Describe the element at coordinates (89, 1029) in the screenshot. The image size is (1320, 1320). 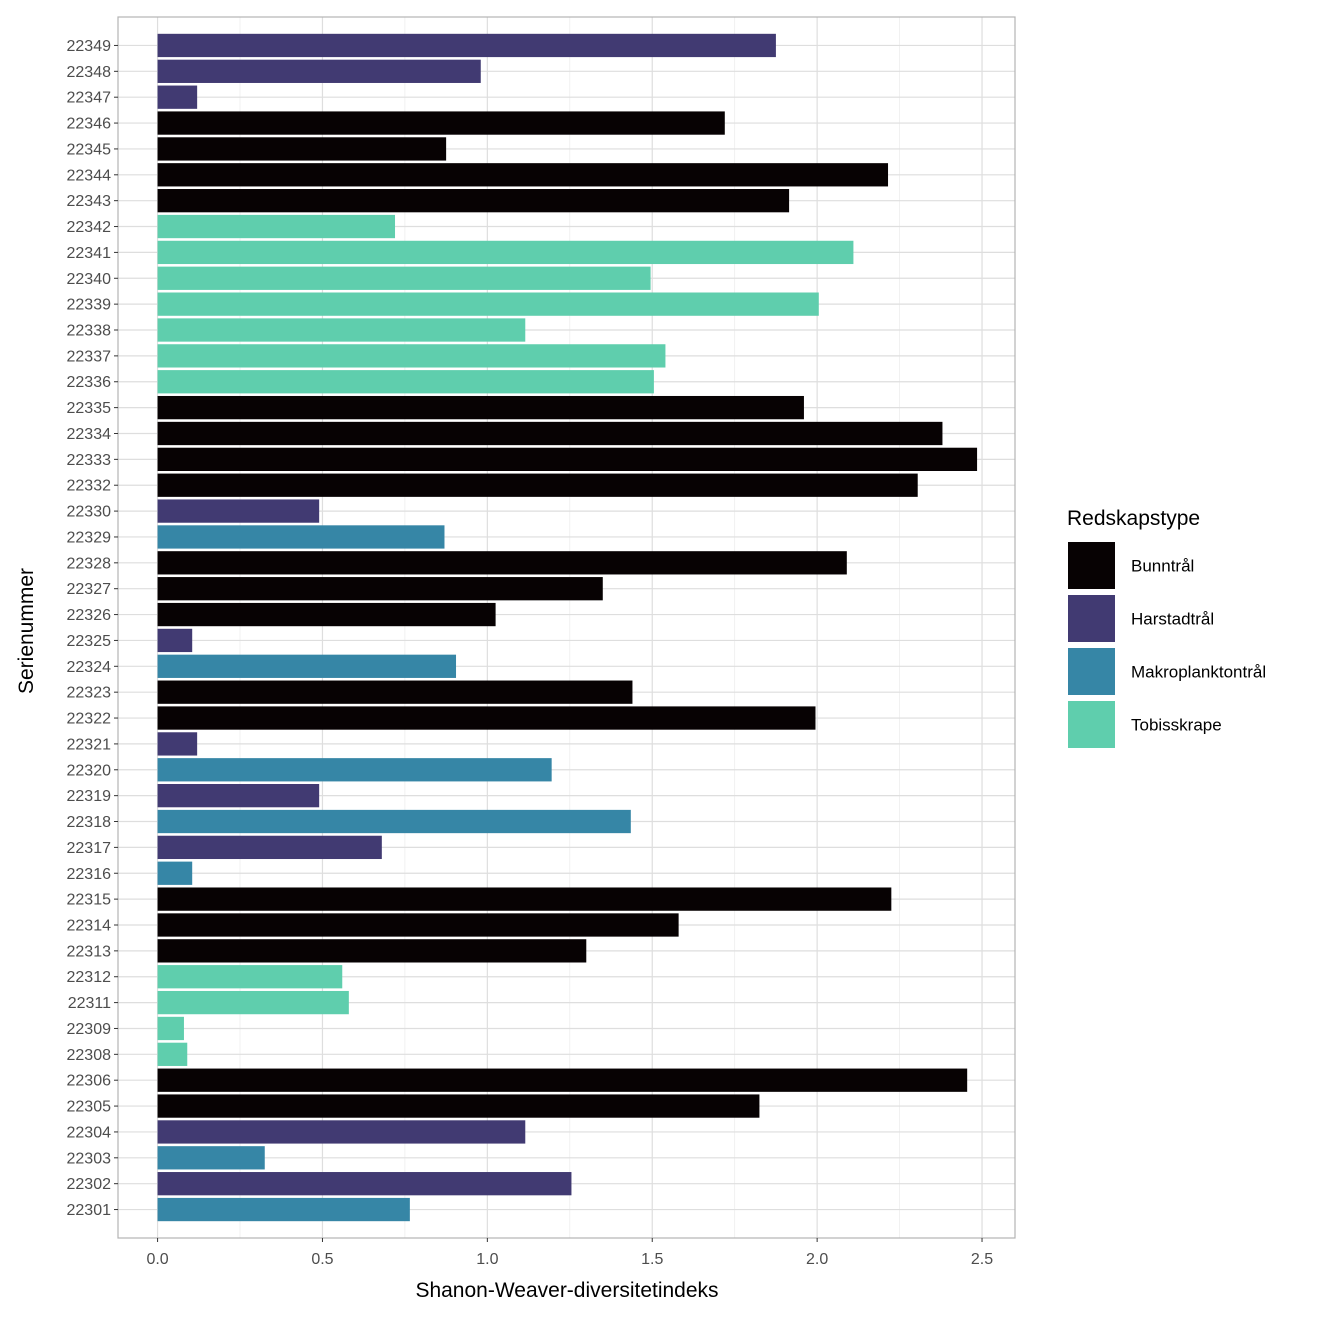
I see `y-tick-label: 22309` at that location.